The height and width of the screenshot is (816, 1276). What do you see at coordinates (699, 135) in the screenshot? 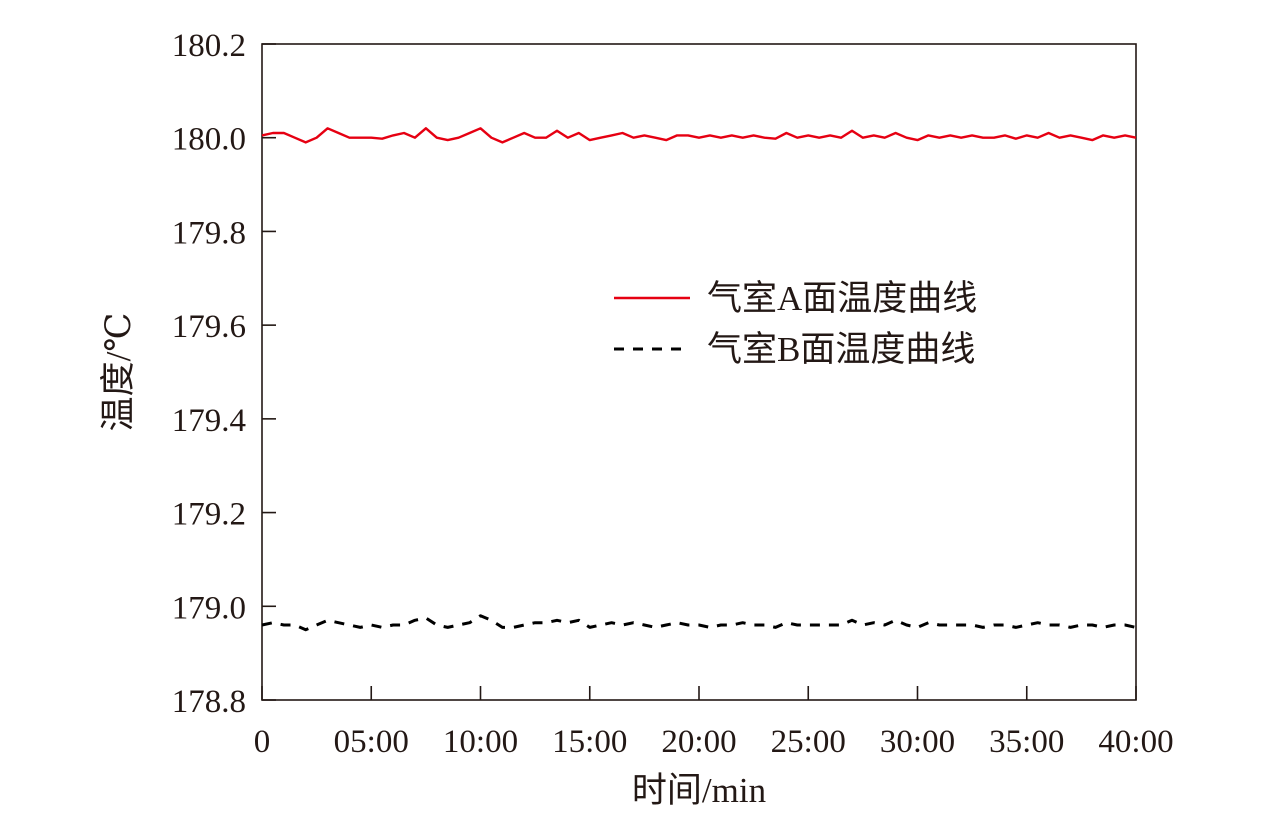
I see `series-a-line` at bounding box center [699, 135].